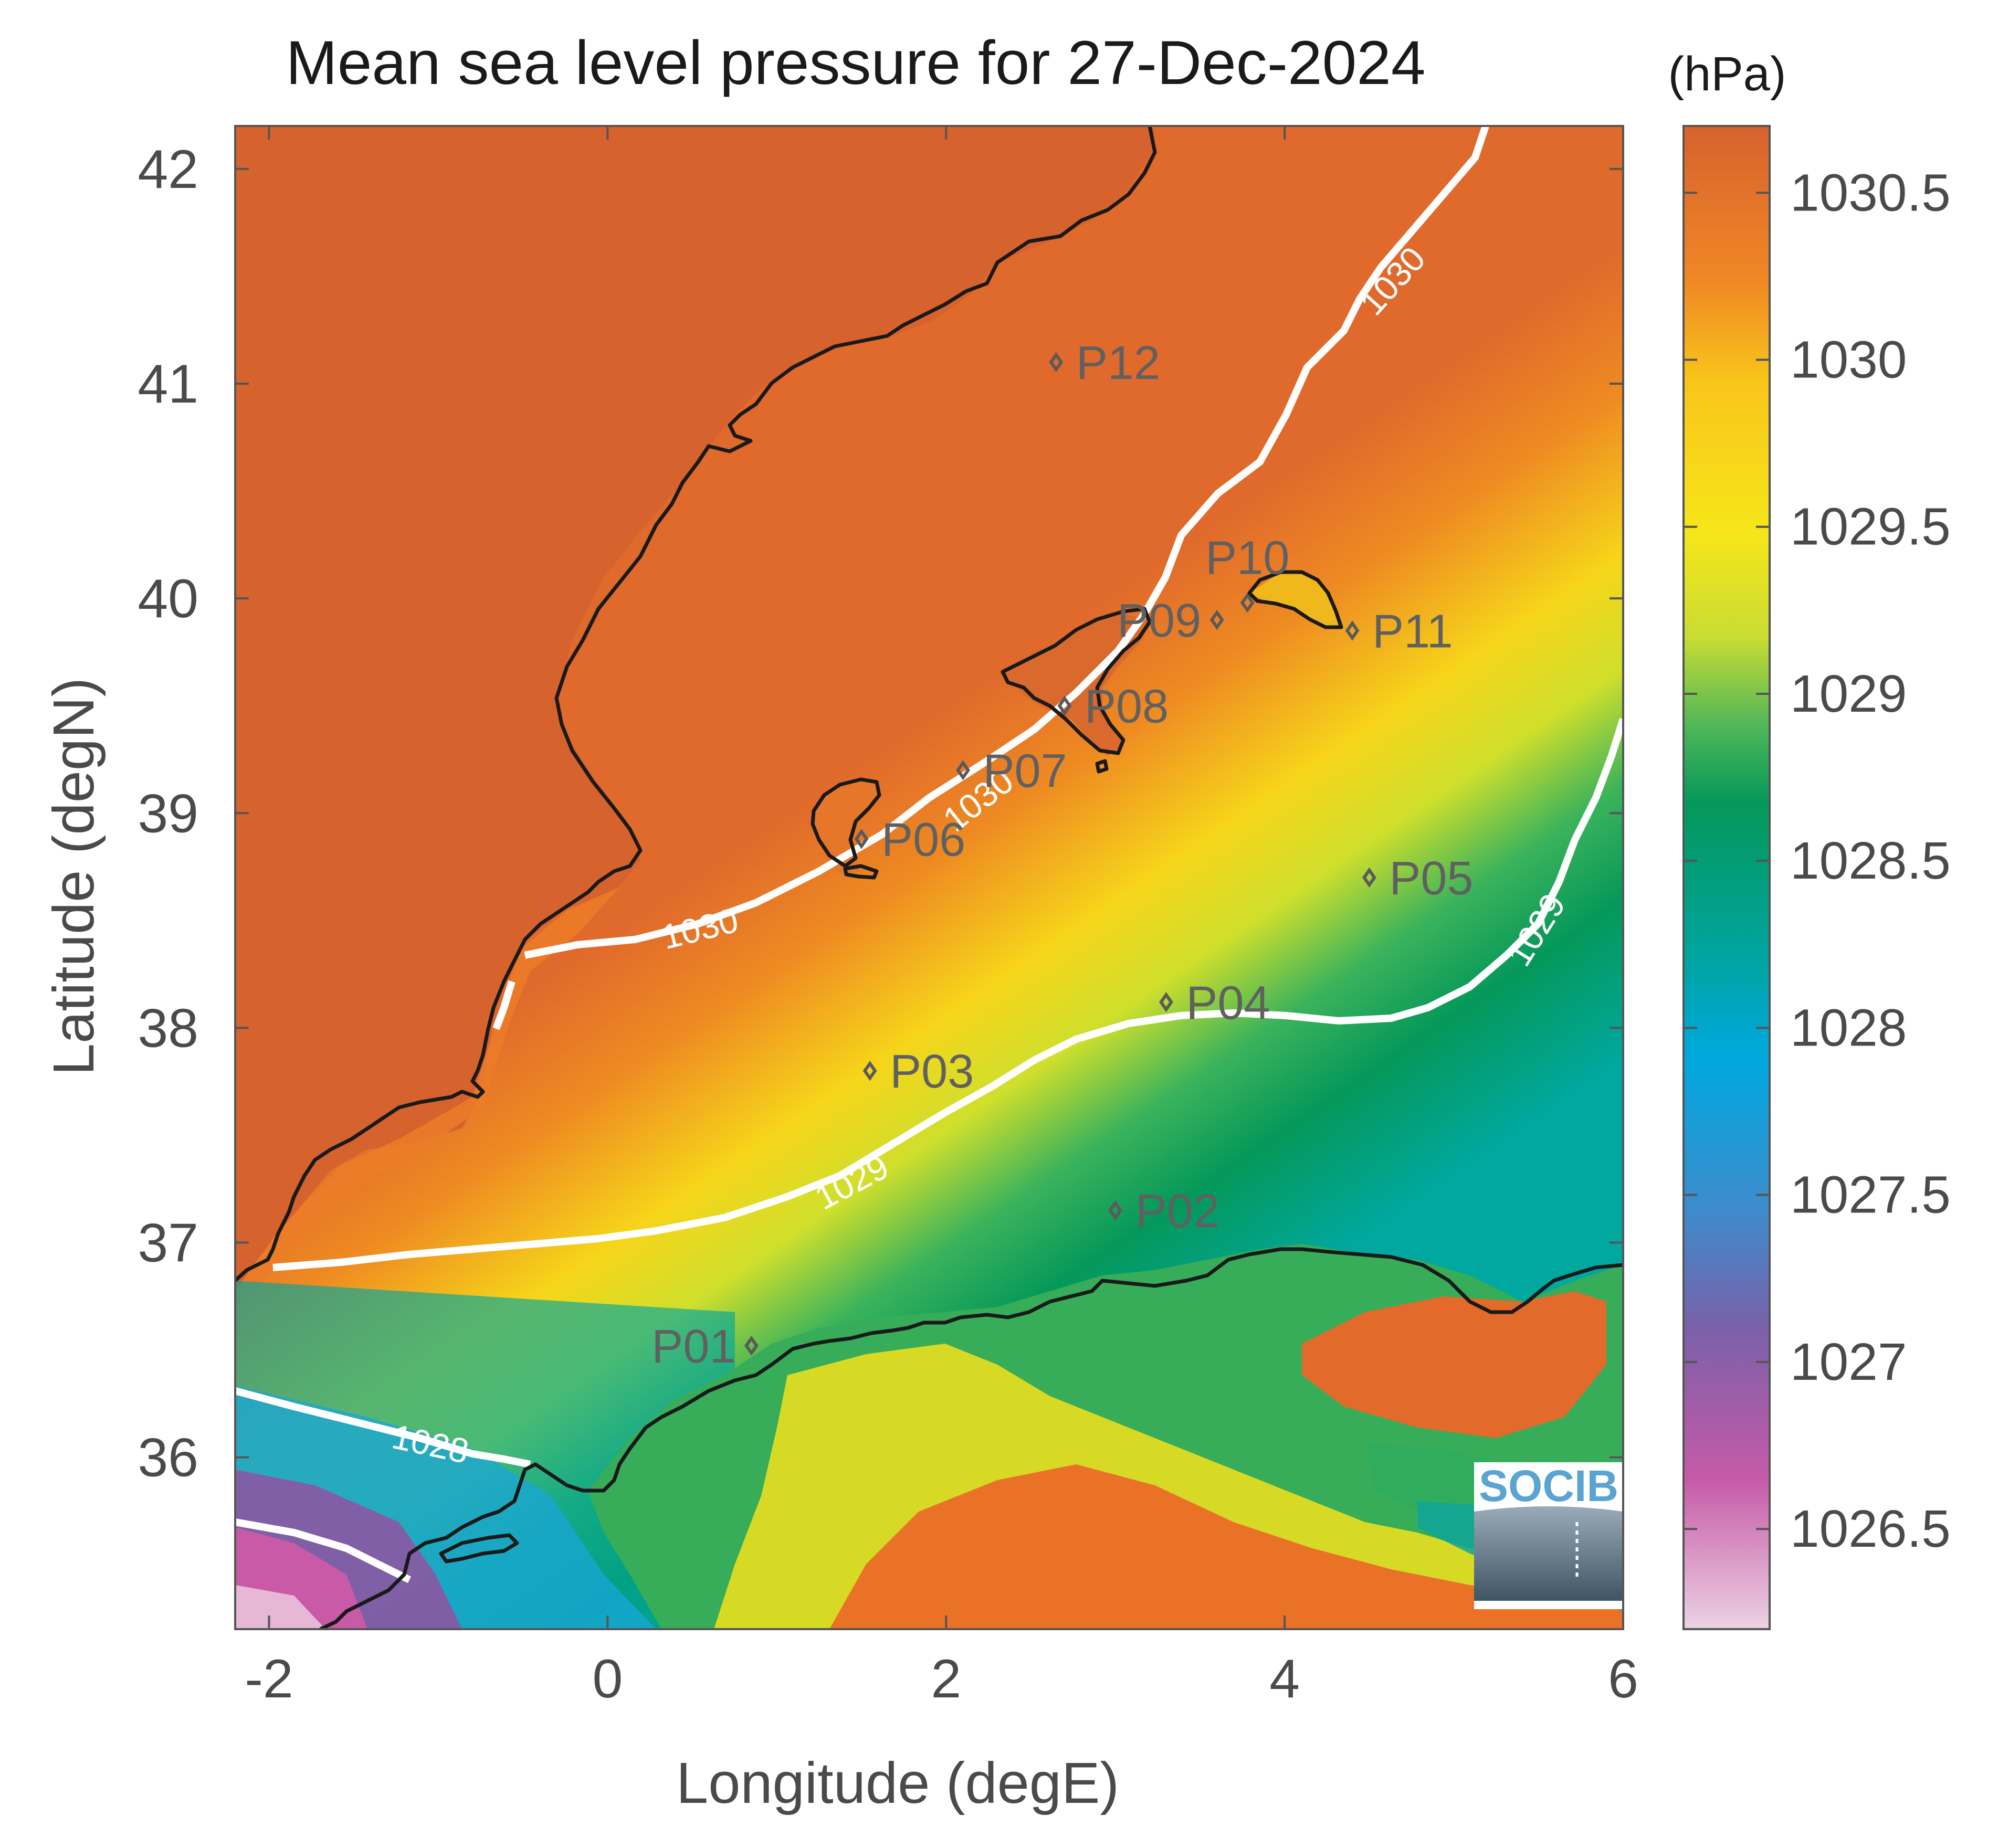  I want to click on colorbar, so click(1727, 877).